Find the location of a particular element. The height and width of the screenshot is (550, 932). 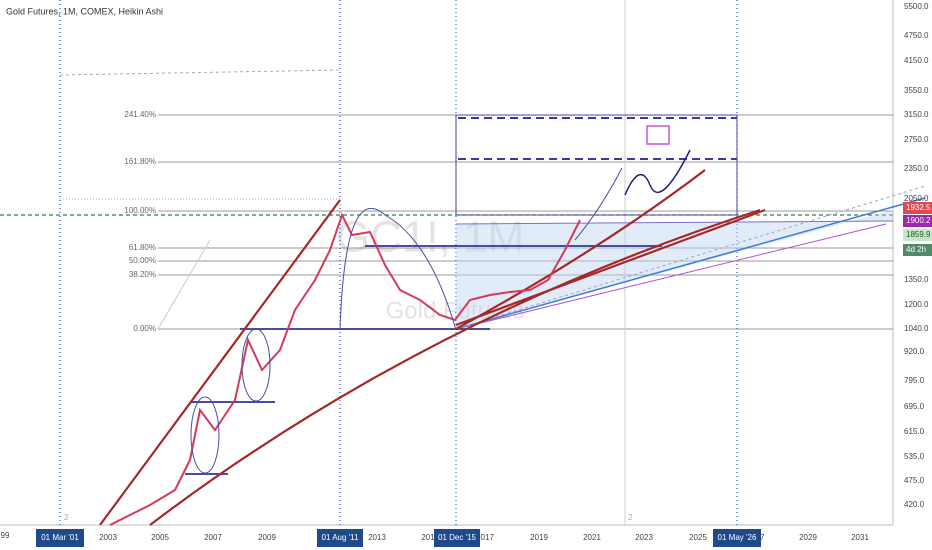

time-marker: 01 Mar '01 is located at coordinates (60, 537).